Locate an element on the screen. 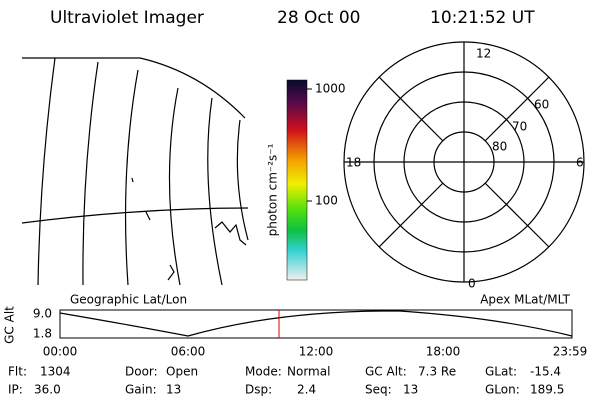 Image resolution: width=600 pixels, height=400 pixels. mlt-label: 6 is located at coordinates (580, 163).